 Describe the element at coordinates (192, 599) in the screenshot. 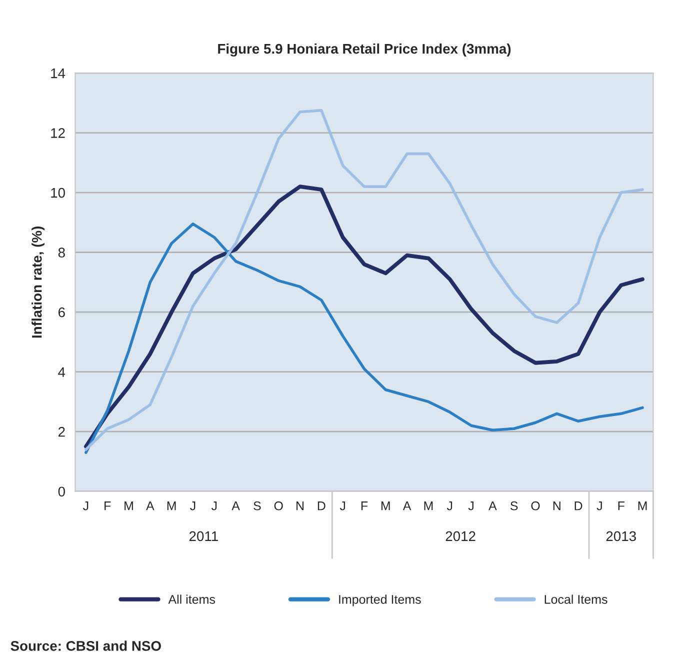

I see `legend-label: All items` at that location.